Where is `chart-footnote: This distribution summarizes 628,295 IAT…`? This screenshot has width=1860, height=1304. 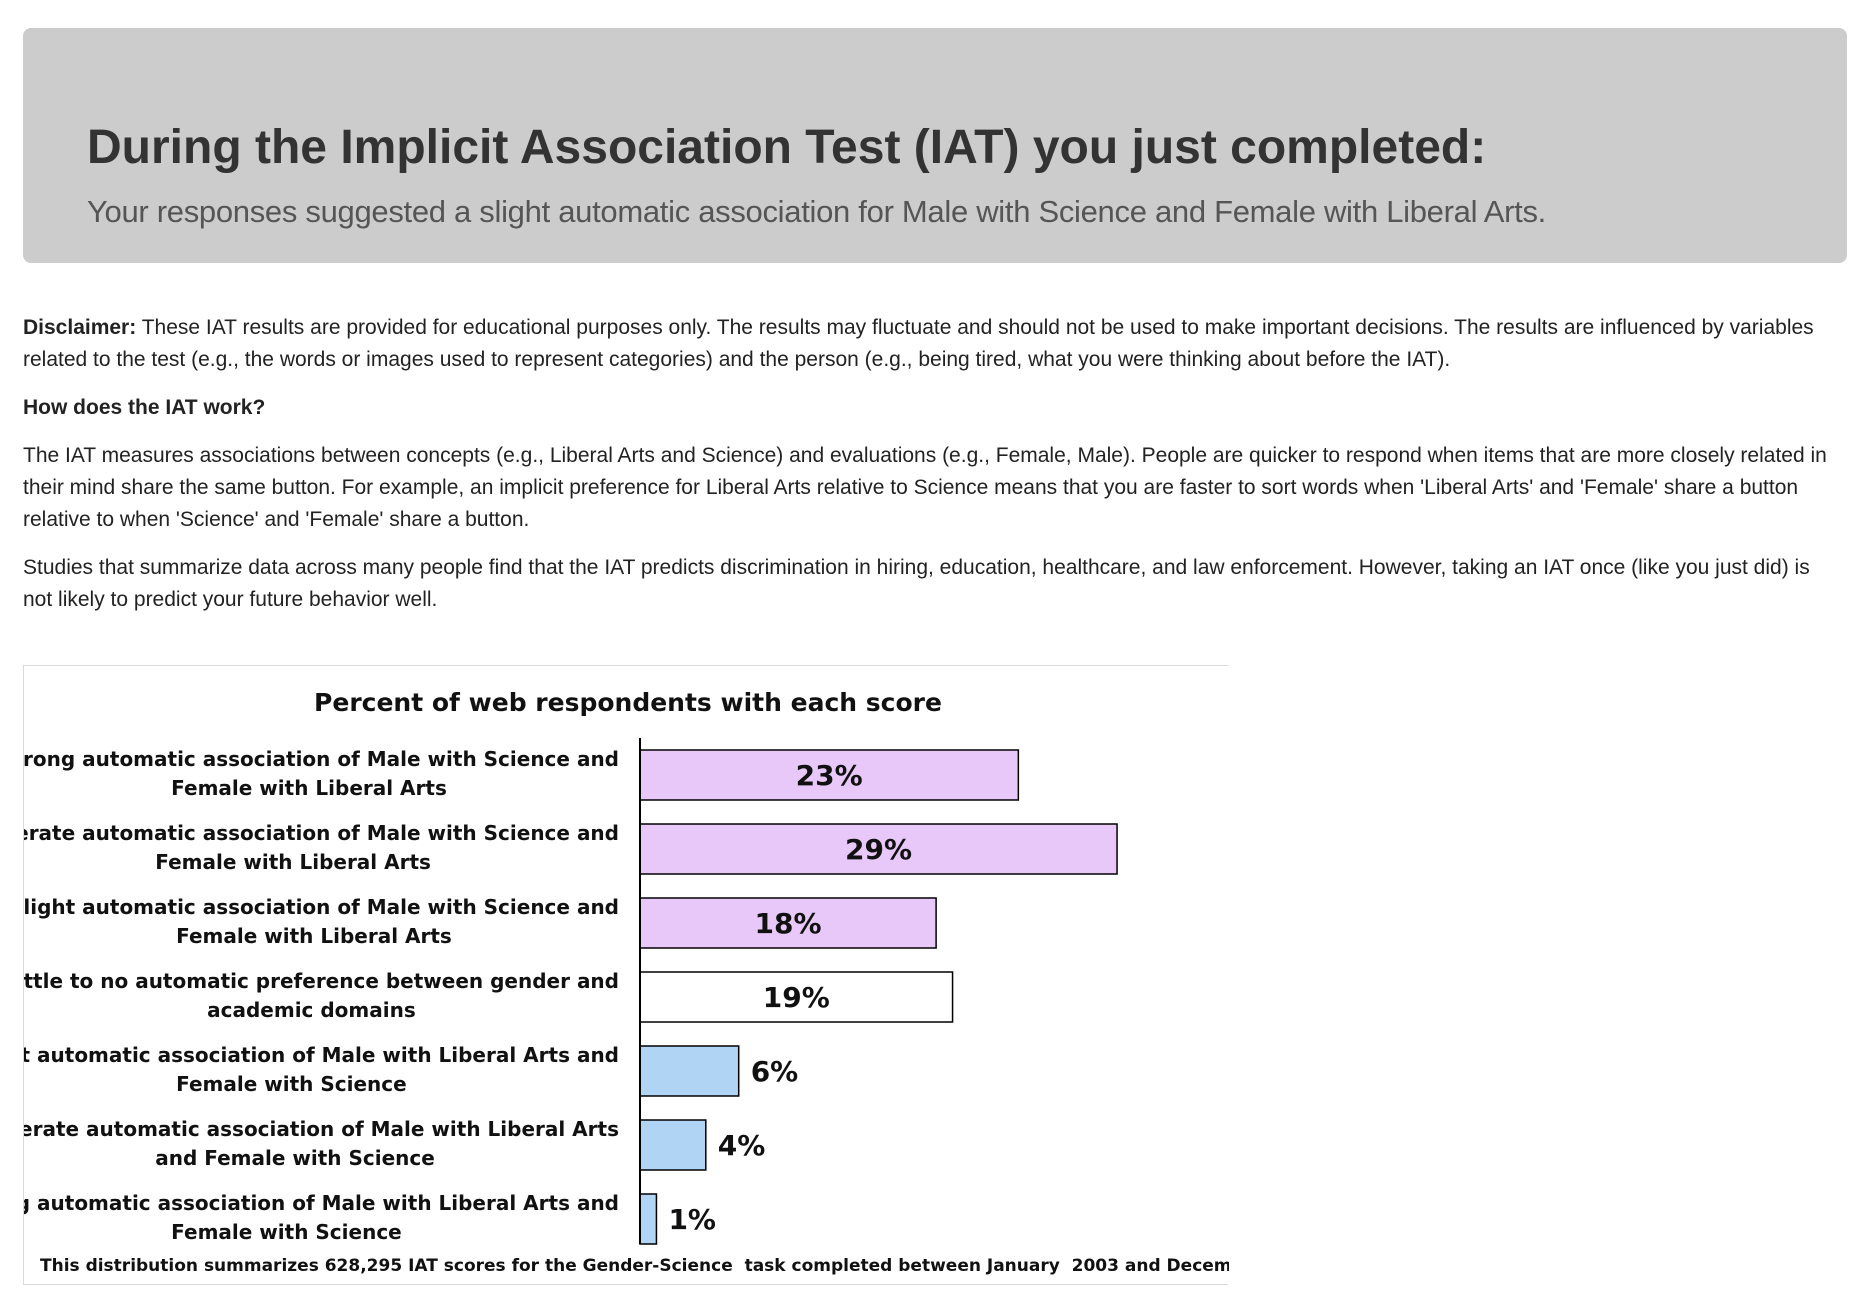
chart-footnote: This distribution summarizes 628,295 IAT… is located at coordinates (634, 1266).